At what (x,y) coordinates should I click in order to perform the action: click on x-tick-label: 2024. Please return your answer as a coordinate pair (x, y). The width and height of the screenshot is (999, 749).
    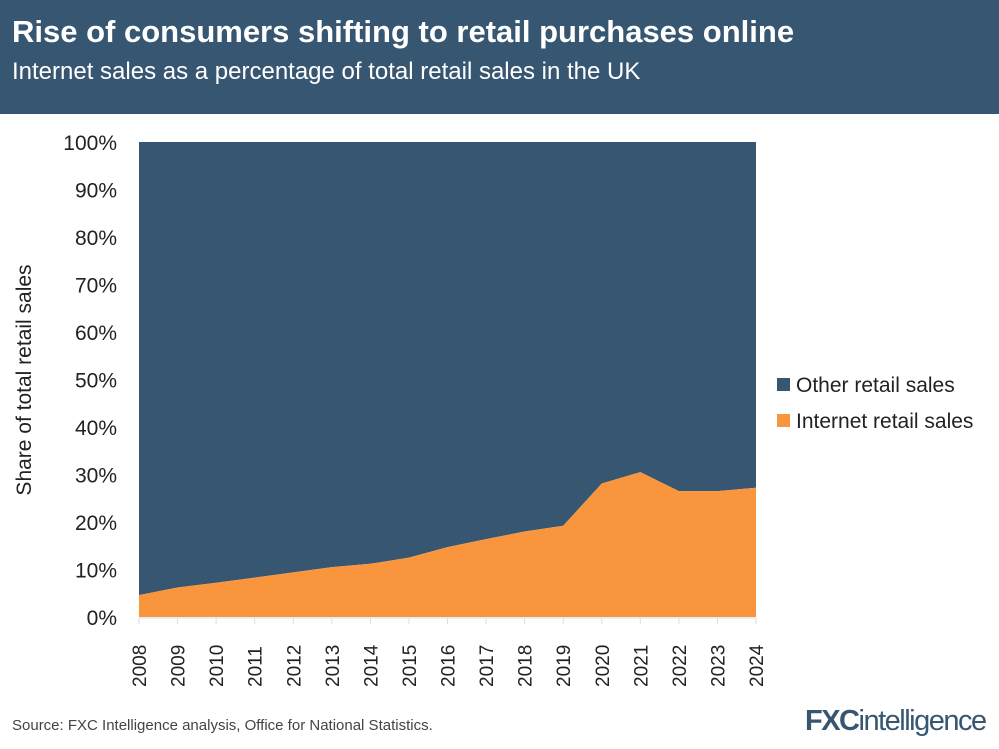
    Looking at the image, I should click on (757, 665).